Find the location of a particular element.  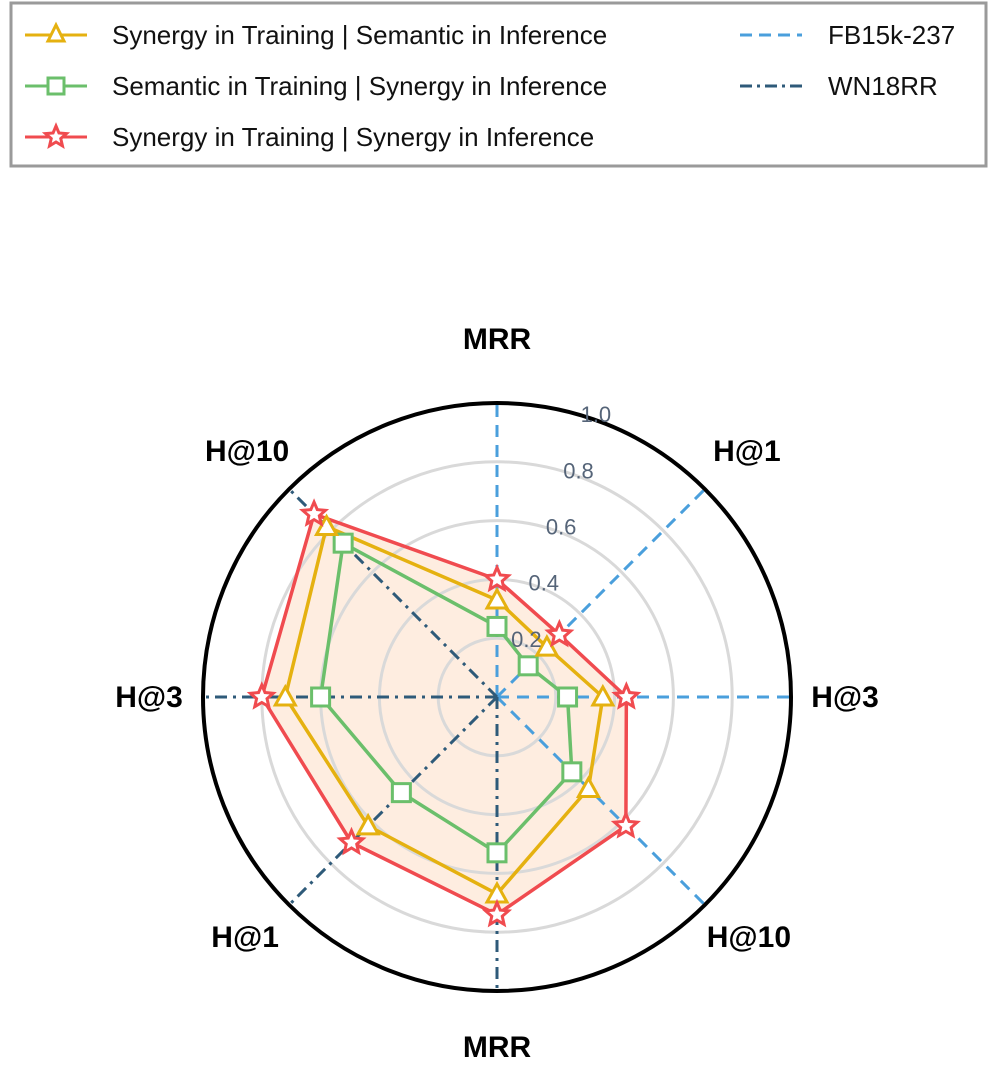

radial-tick-0.6: 0.6 is located at coordinates (561, 526).